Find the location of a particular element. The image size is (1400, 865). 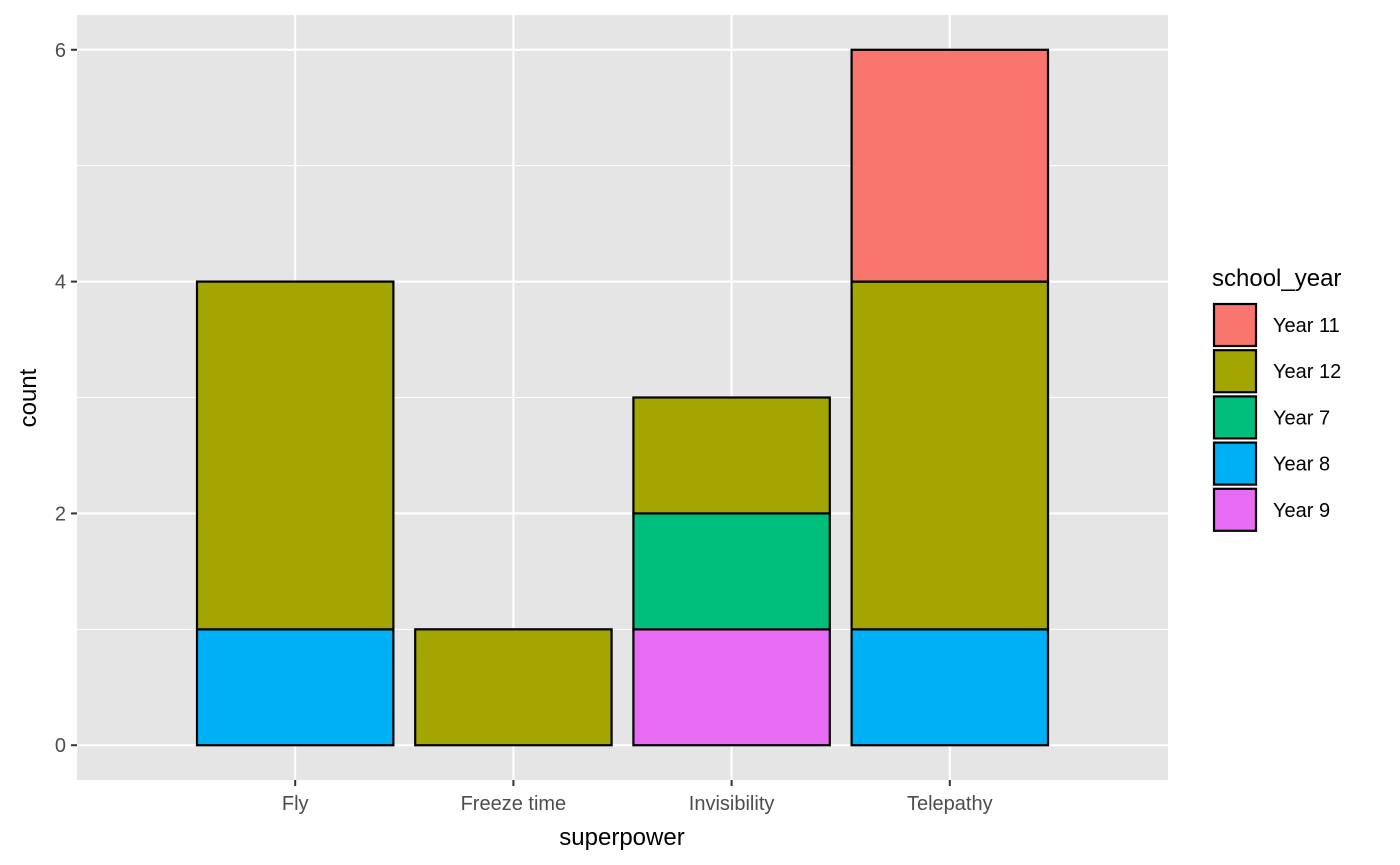

y-tick-label: 2 is located at coordinates (60, 514).